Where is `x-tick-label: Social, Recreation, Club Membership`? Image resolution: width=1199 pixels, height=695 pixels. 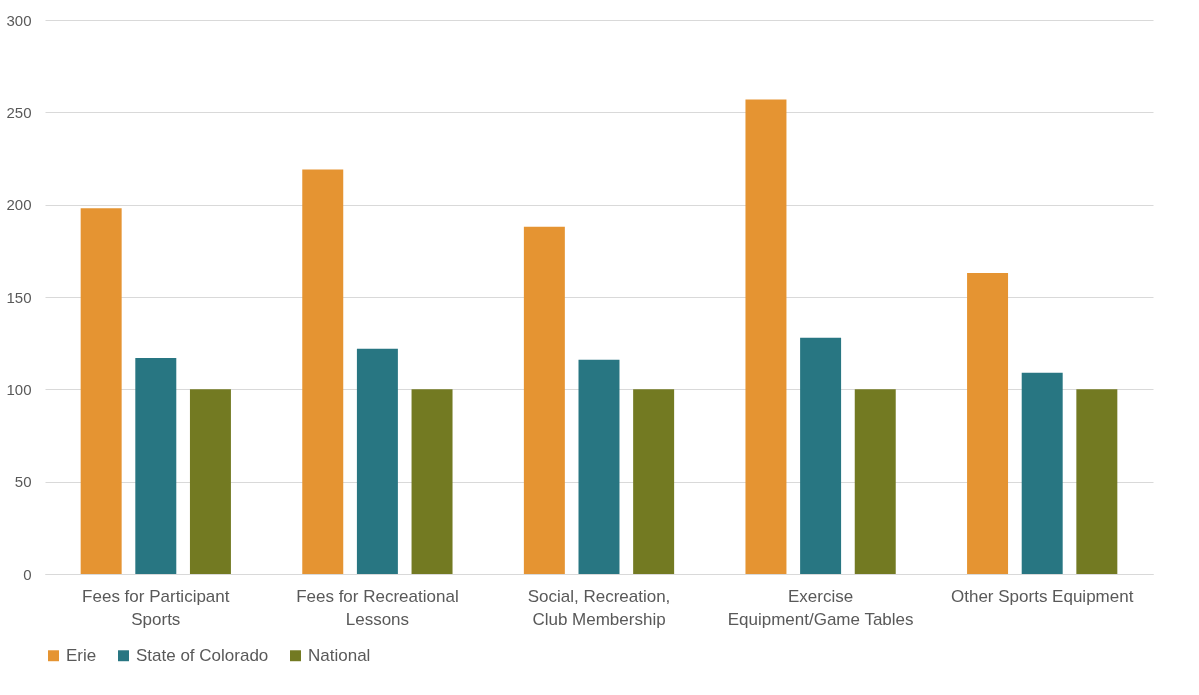
x-tick-label: Social, Recreation, Club Membership is located at coordinates (599, 607).